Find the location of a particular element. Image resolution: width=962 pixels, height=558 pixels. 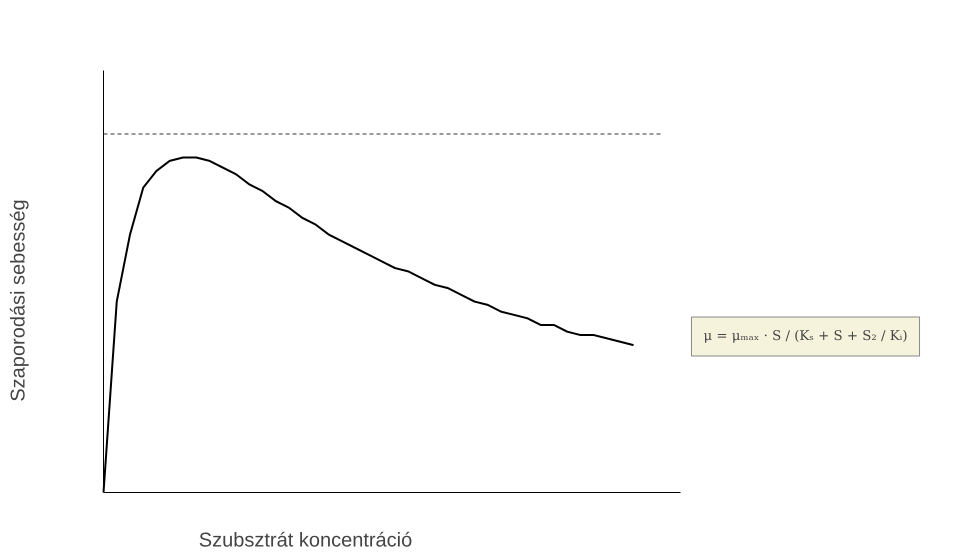

x-axis-title: Szubsztrát koncentráció is located at coordinates (305, 541).